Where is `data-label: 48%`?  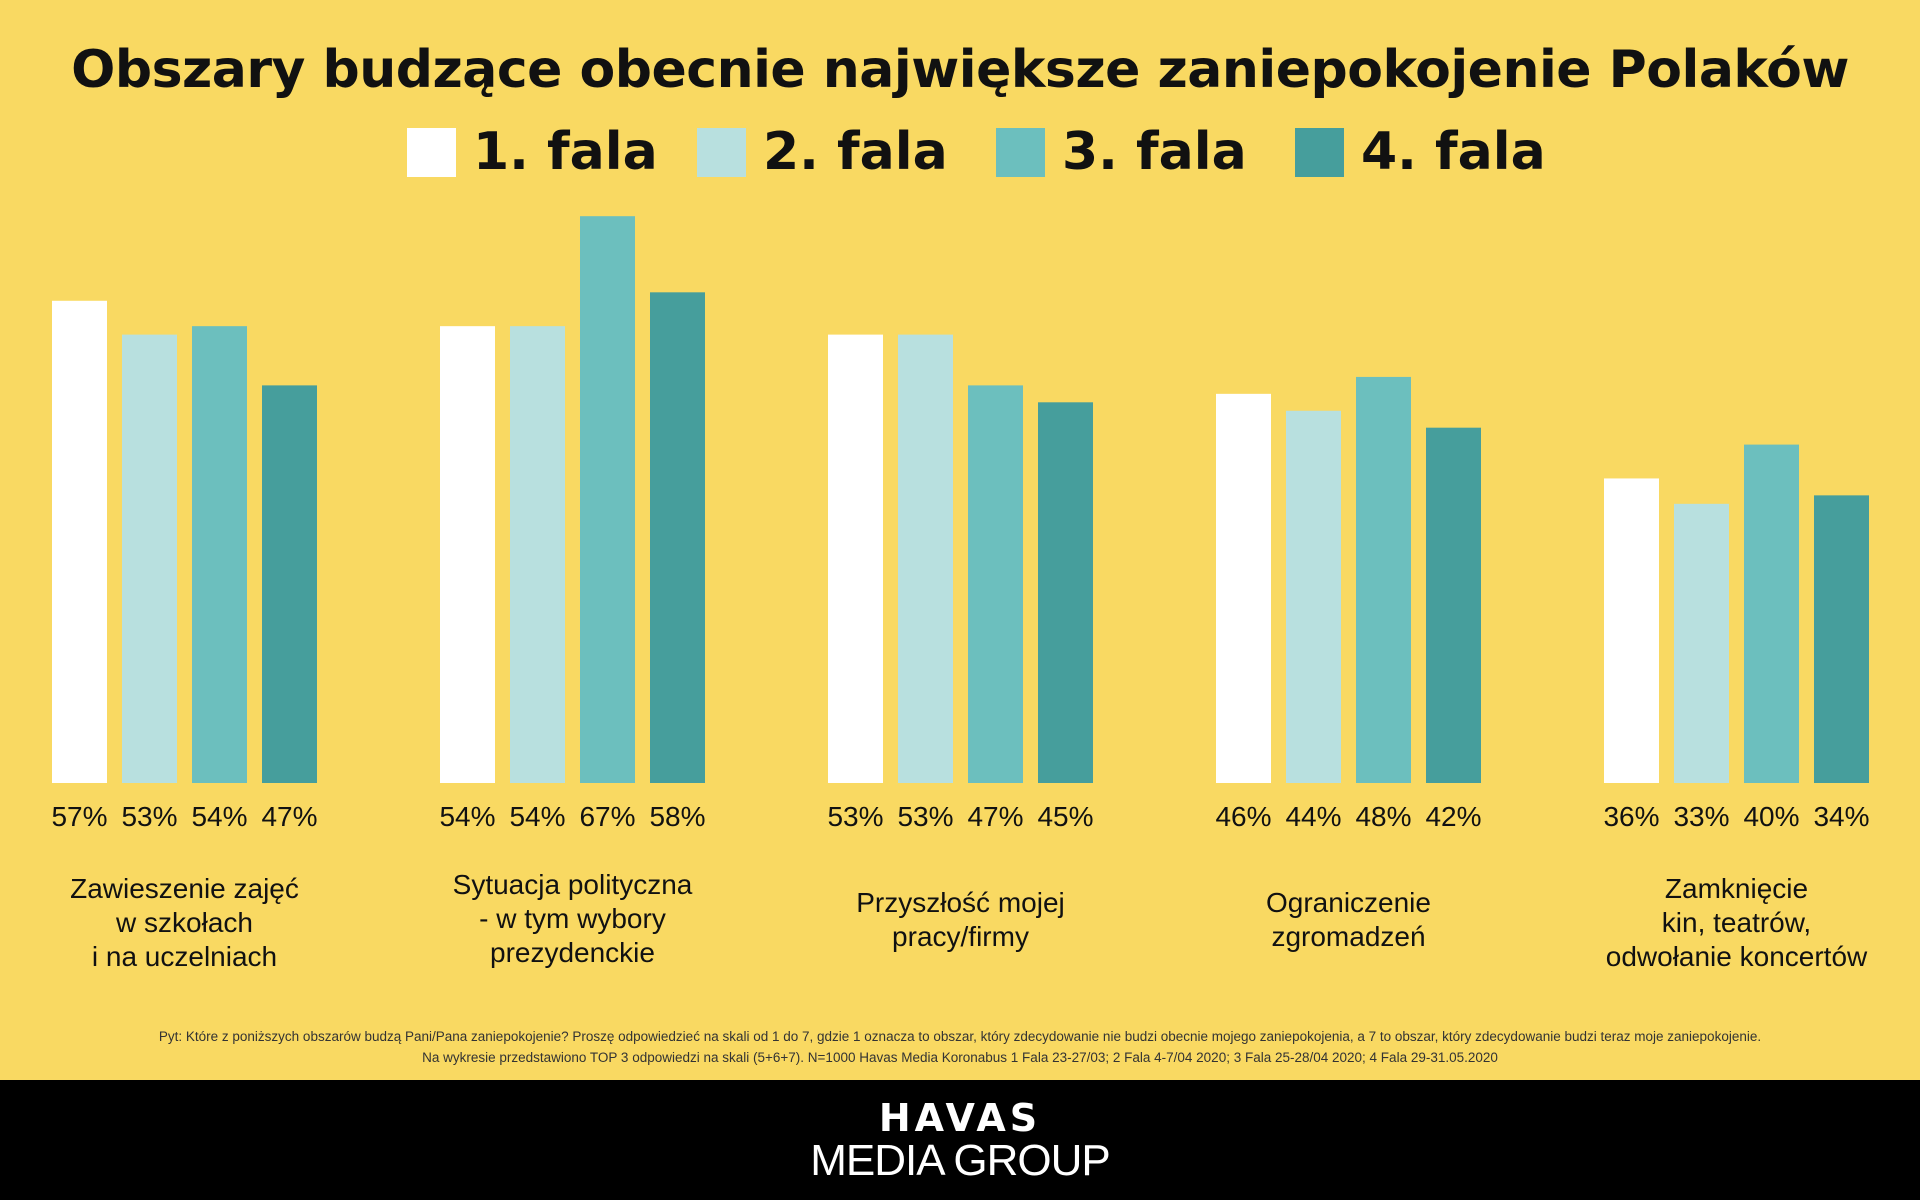 data-label: 48% is located at coordinates (1383, 816).